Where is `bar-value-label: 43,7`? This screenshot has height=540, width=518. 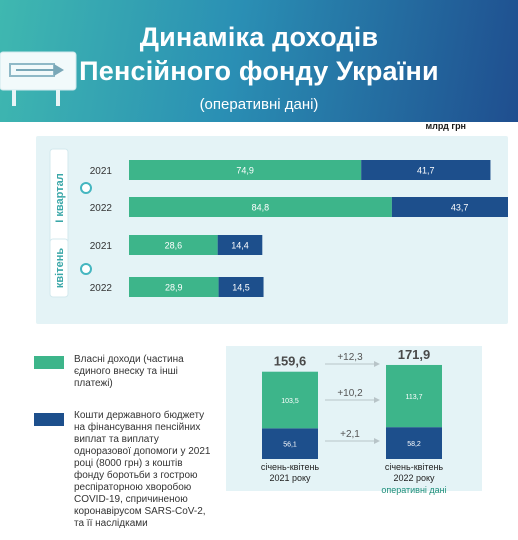
bar-value-label: 43,7 is located at coordinates (460, 208).